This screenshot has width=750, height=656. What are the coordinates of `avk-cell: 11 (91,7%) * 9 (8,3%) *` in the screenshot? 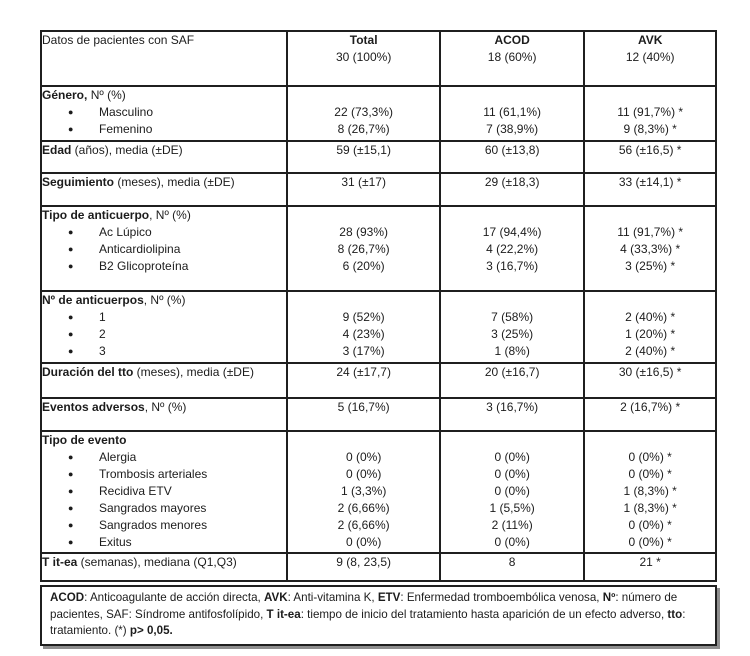 It's located at (650, 113).